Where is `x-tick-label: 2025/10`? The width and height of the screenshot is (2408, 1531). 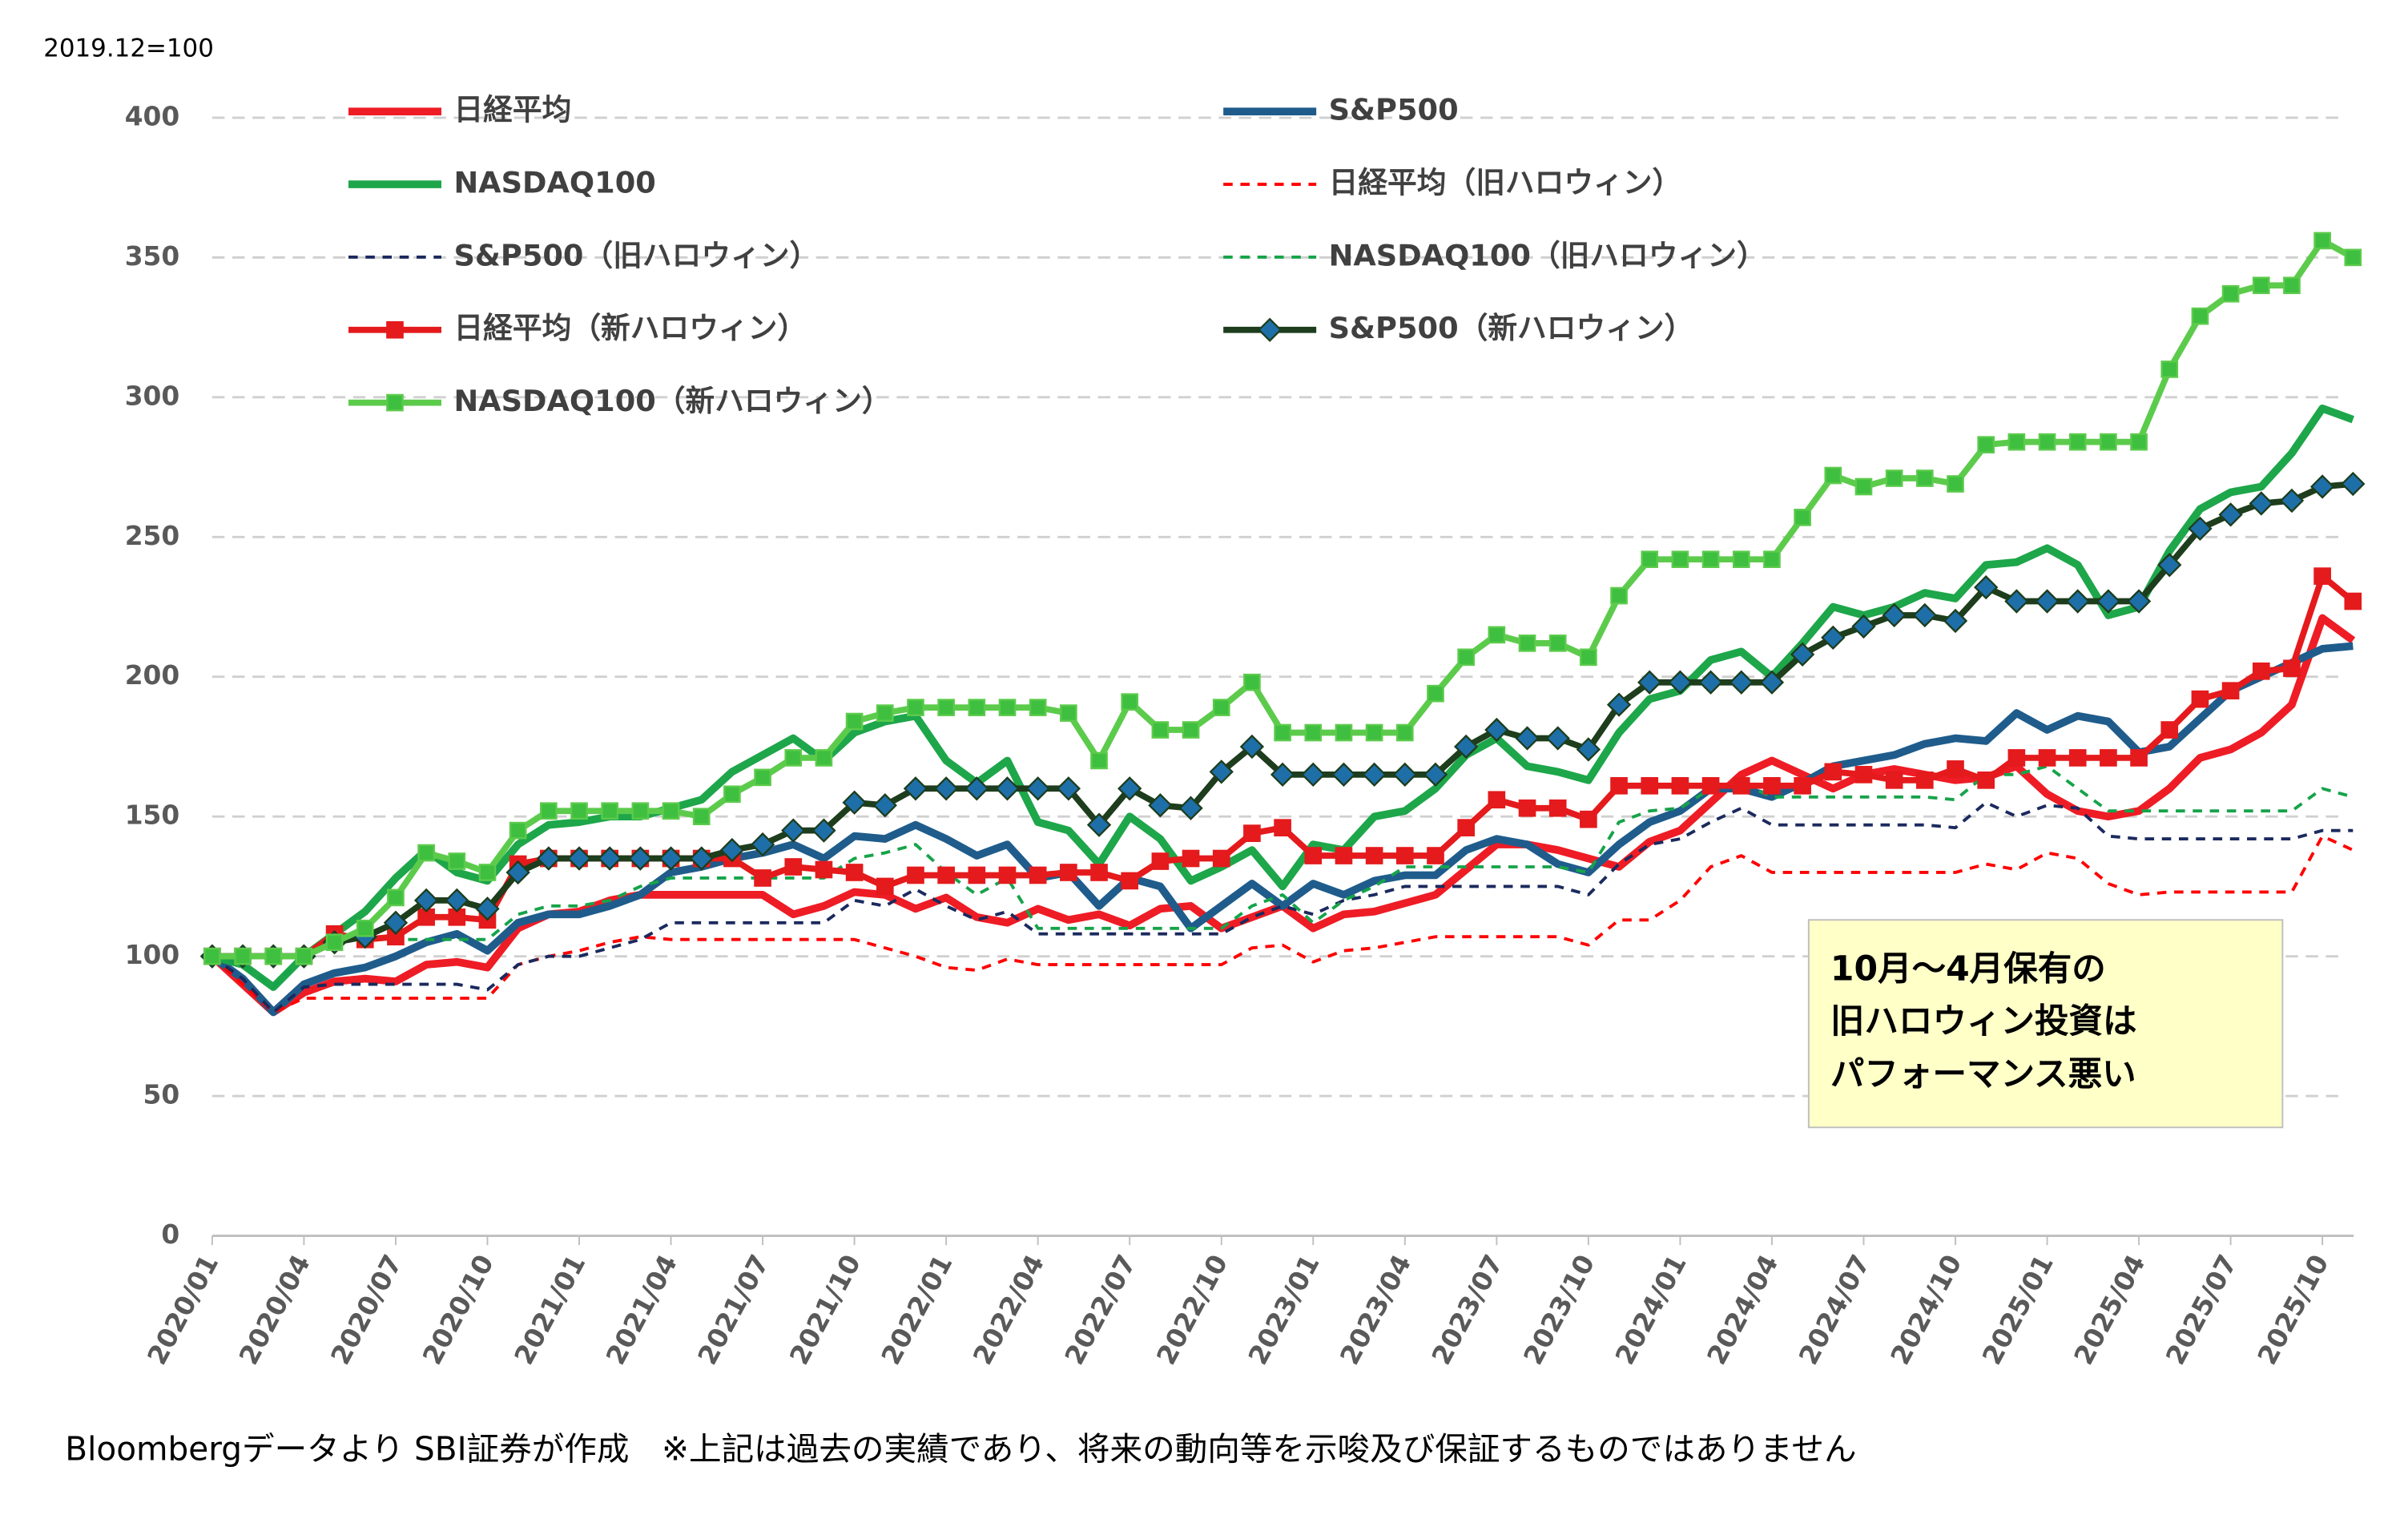
x-tick-label: 2025/10 is located at coordinates (2292, 1310).